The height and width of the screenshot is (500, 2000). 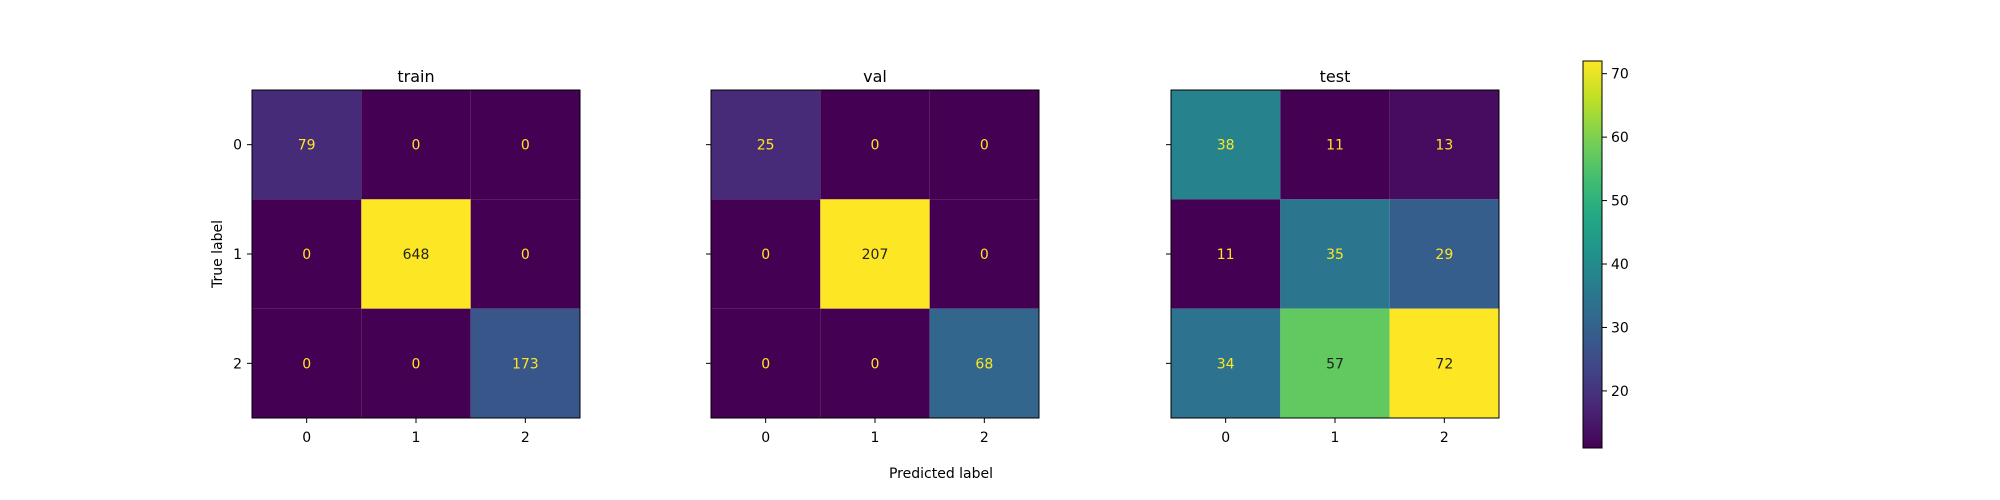 What do you see at coordinates (1620, 328) in the screenshot?
I see `colorbar-tick-label: 30` at bounding box center [1620, 328].